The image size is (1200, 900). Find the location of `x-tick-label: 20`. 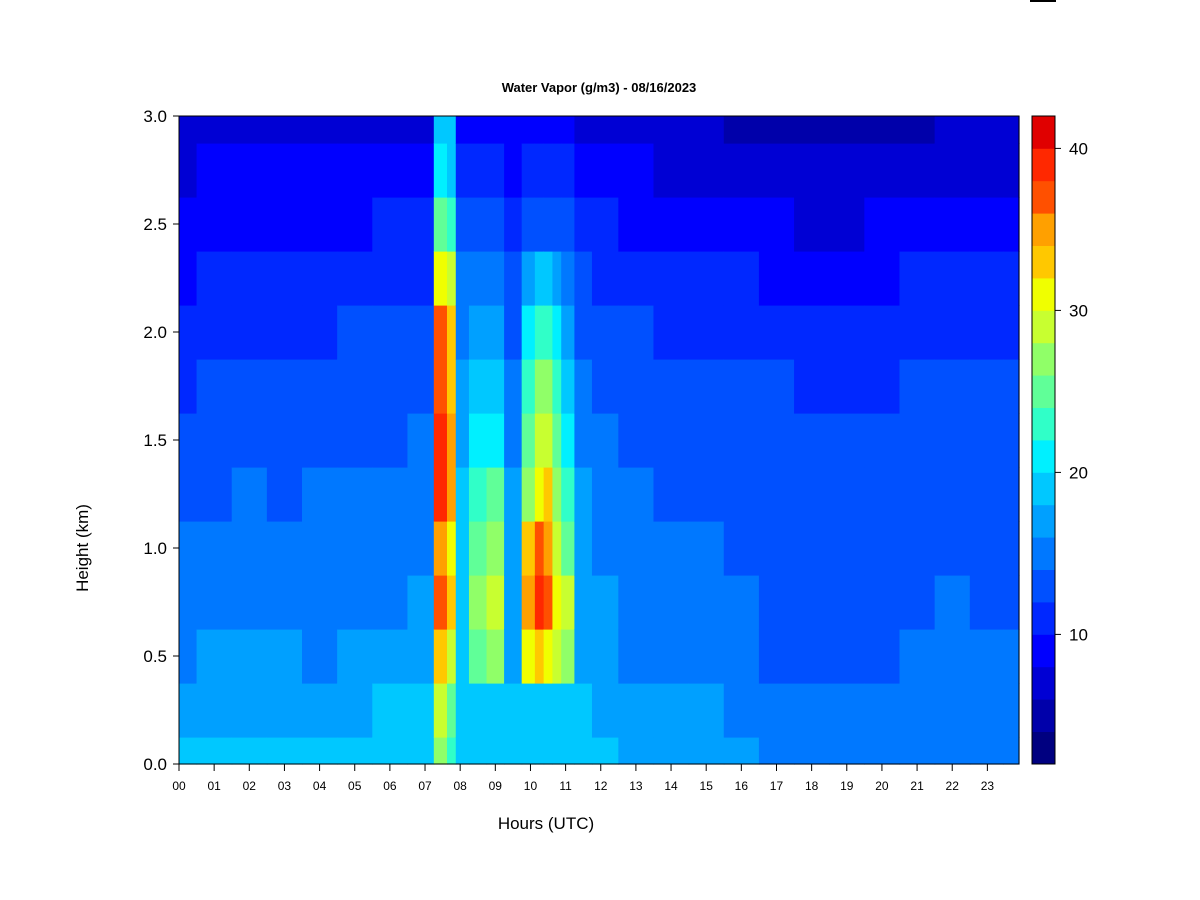

x-tick-label: 20 is located at coordinates (882, 786).